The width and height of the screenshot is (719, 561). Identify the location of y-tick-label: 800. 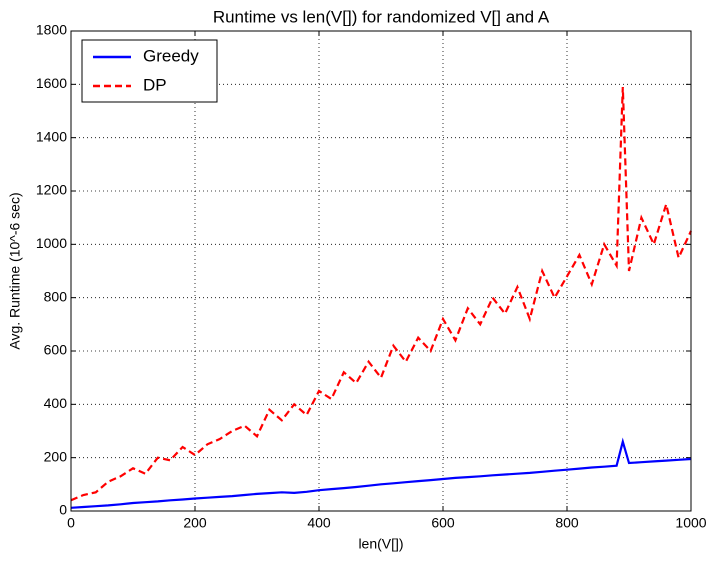
(56, 296).